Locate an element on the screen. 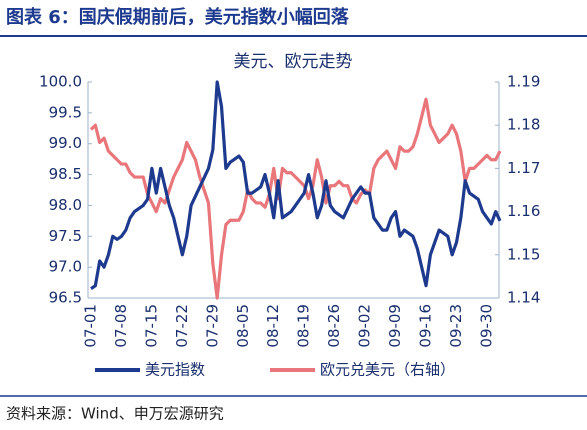 This screenshot has height=430, width=587. y-tick-label: 97.0 is located at coordinates (65, 267).